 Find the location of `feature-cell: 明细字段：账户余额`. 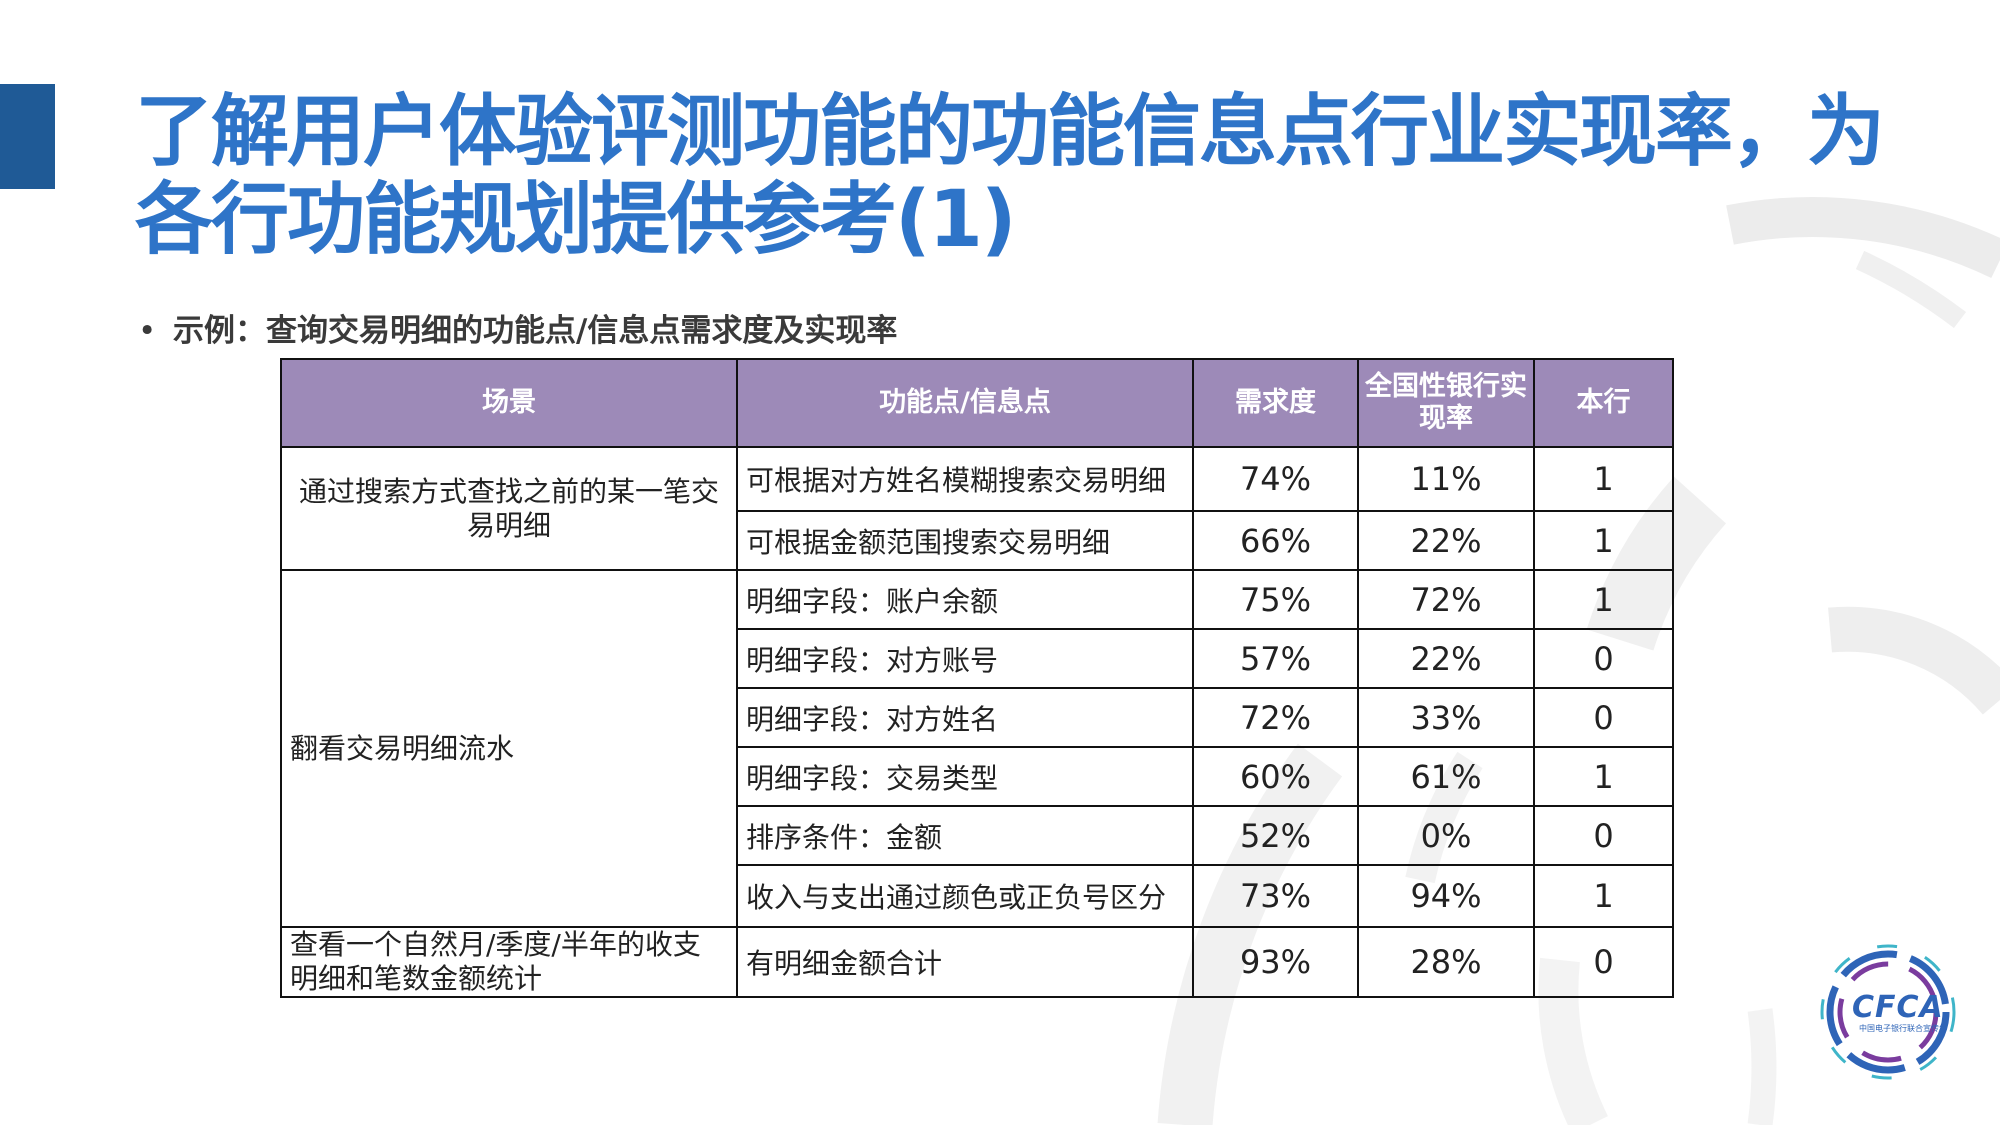

feature-cell: 明细字段：账户余额 is located at coordinates (965, 599).